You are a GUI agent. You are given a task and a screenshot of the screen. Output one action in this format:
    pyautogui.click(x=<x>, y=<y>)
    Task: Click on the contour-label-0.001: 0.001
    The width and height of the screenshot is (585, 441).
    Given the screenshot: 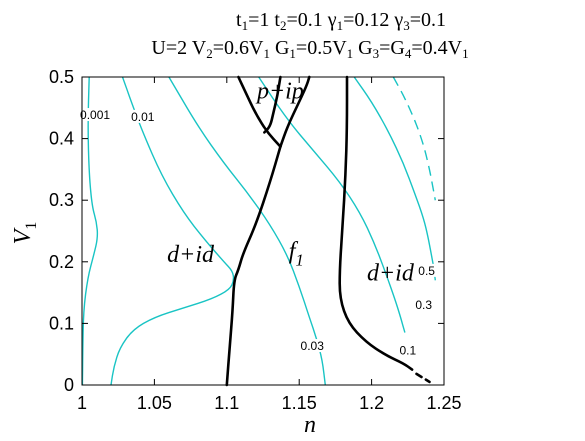 What is the action you would take?
    pyautogui.click(x=95, y=115)
    